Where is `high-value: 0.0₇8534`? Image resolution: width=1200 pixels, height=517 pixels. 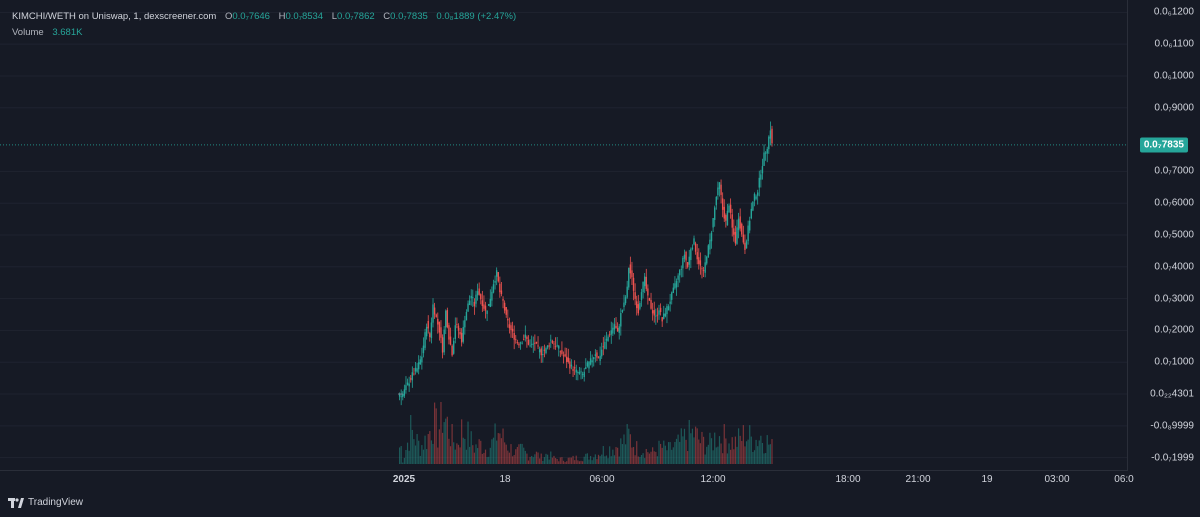
high-value: 0.0₇8534 is located at coordinates (304, 16).